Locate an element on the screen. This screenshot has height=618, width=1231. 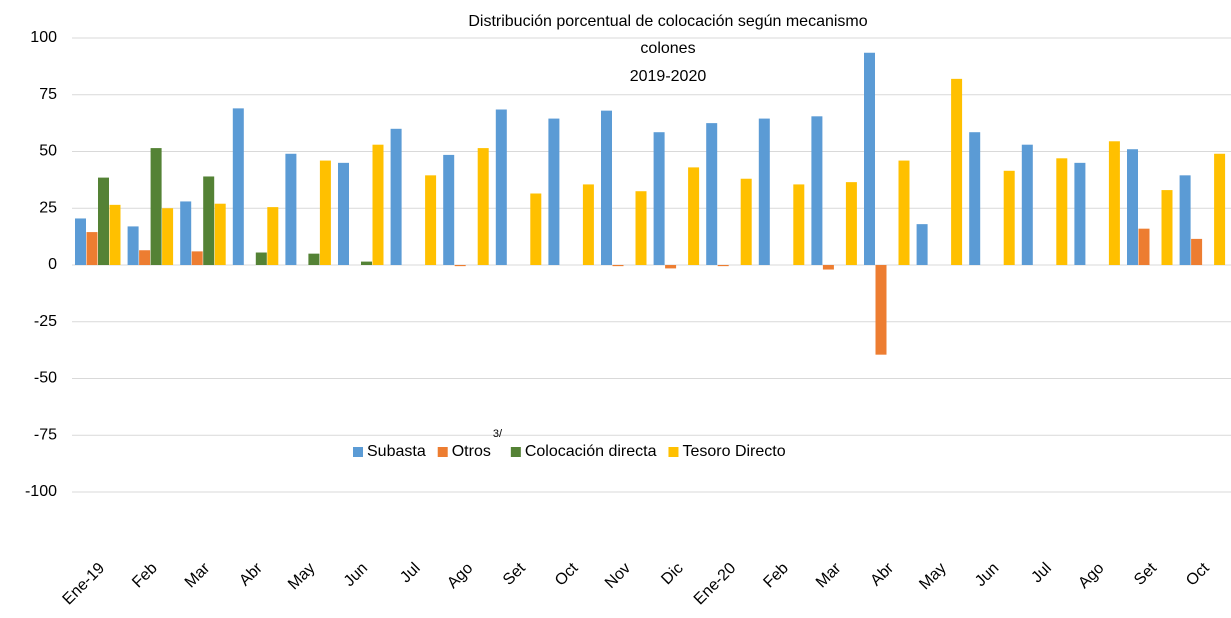
chart-subtitle: colones is located at coordinates (667, 48).